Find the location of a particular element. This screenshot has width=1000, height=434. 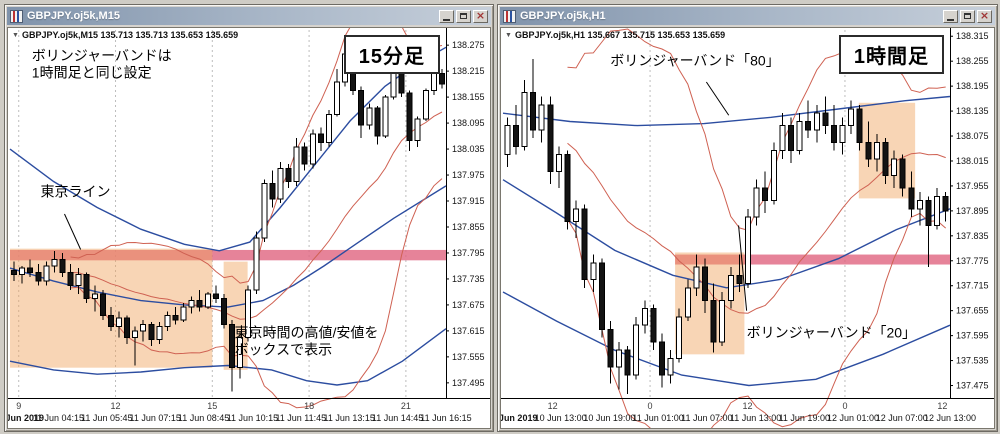

price-axis-label: 138.095 is located at coordinates (468, 123).